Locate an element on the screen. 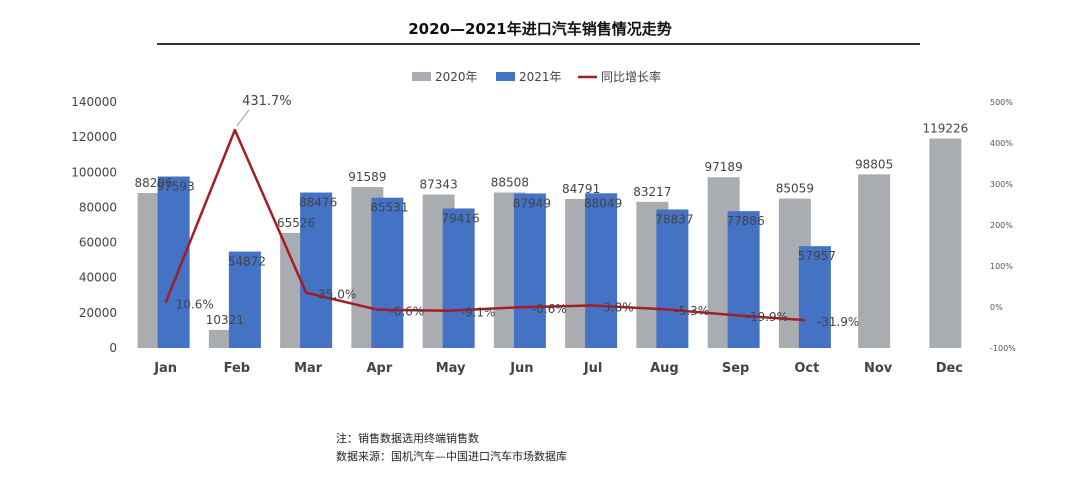 The height and width of the screenshot is (481, 1080). value-label-2020-dec: 119226 is located at coordinates (945, 129).